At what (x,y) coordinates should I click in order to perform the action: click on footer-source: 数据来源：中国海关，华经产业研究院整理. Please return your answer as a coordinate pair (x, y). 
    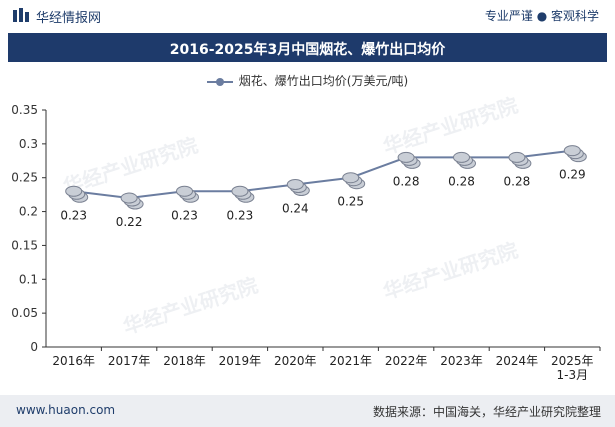
    Looking at the image, I should click on (486, 412).